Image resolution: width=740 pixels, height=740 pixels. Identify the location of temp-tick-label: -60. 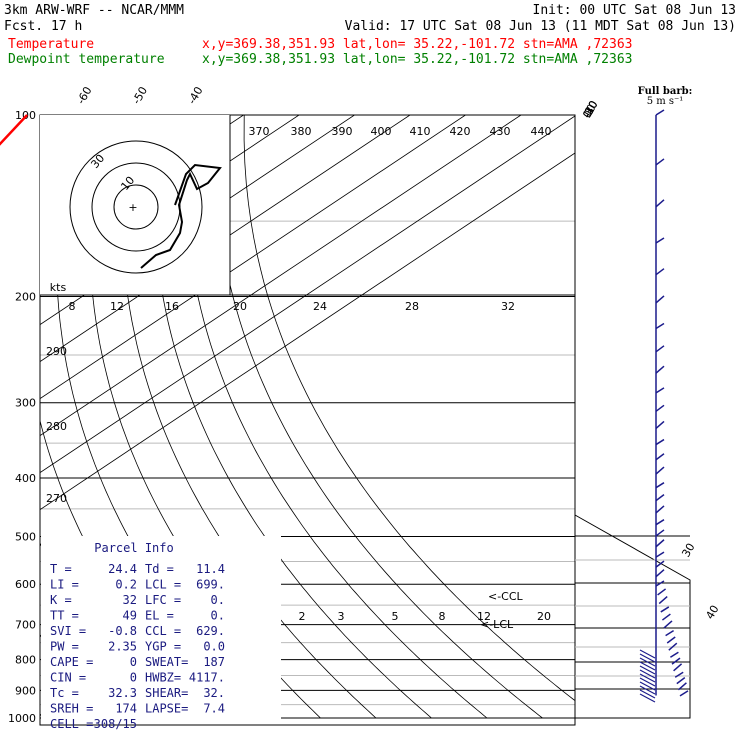
(84, 95).